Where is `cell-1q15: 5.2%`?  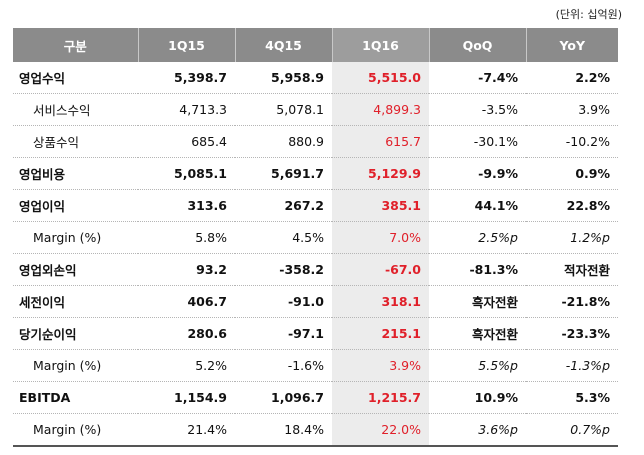
cell-1q15: 5.2% is located at coordinates (186, 365).